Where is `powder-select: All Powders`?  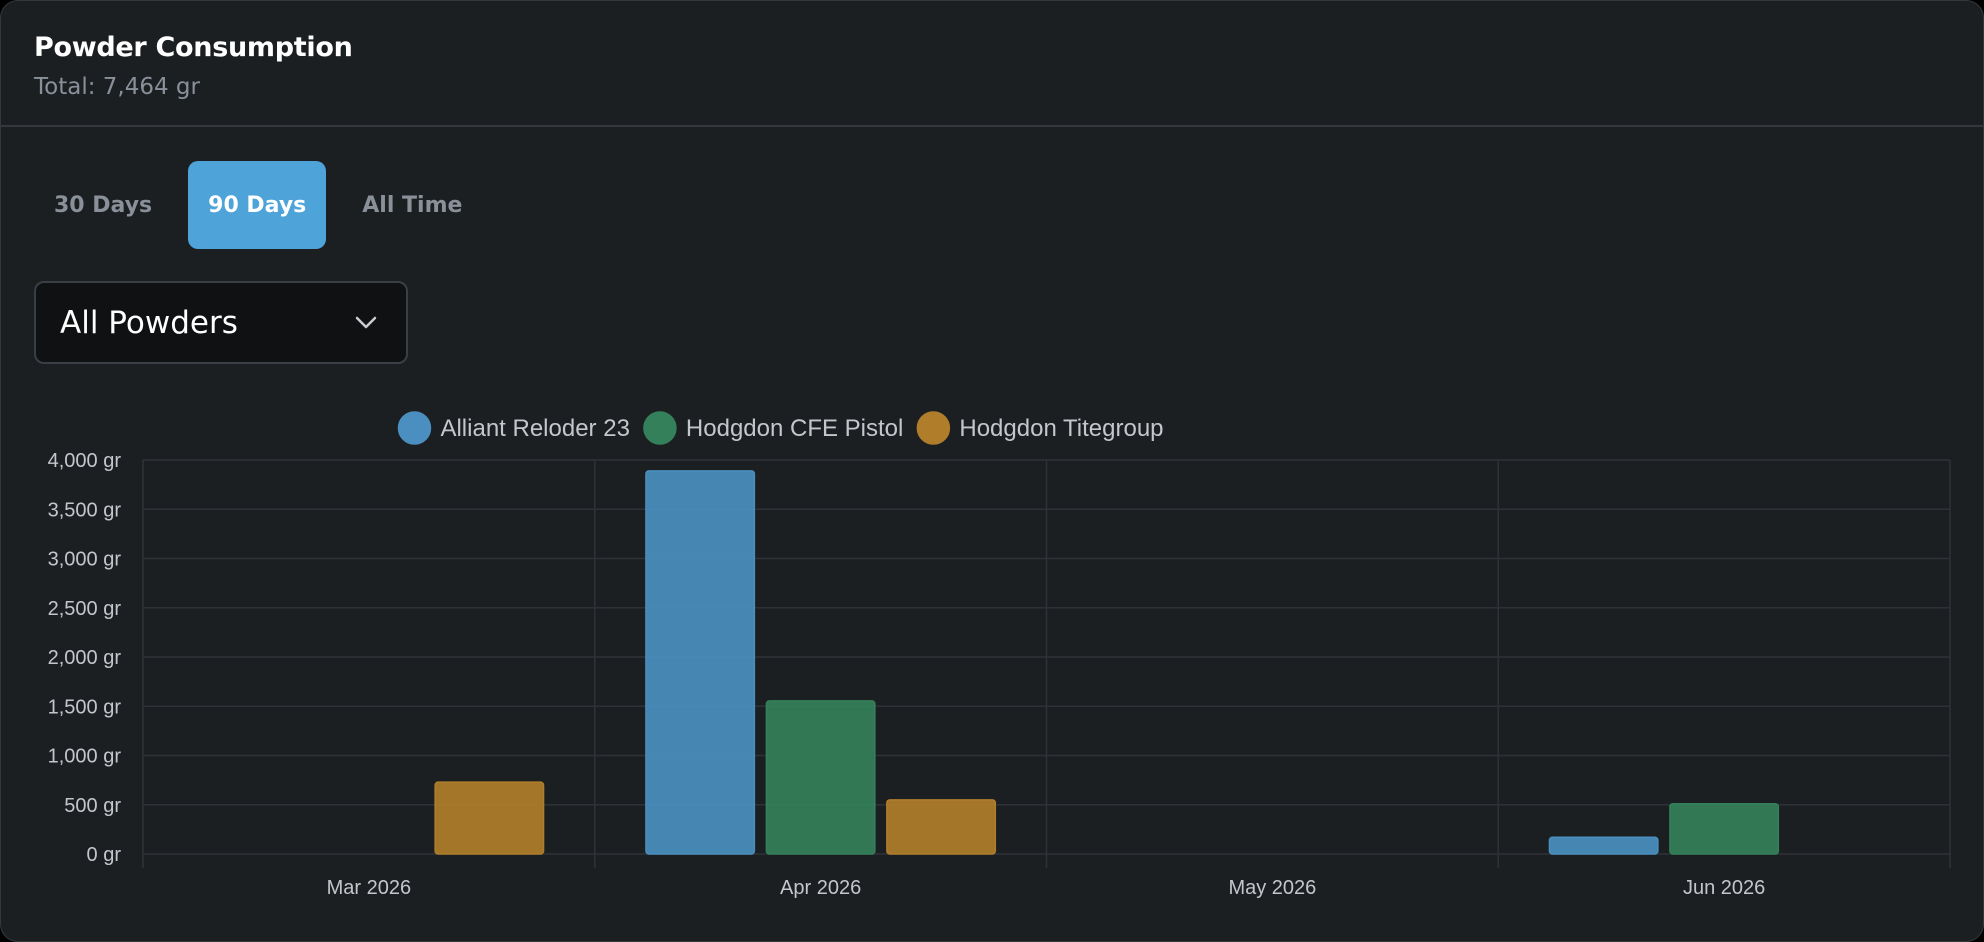
powder-select: All Powders is located at coordinates (221, 322).